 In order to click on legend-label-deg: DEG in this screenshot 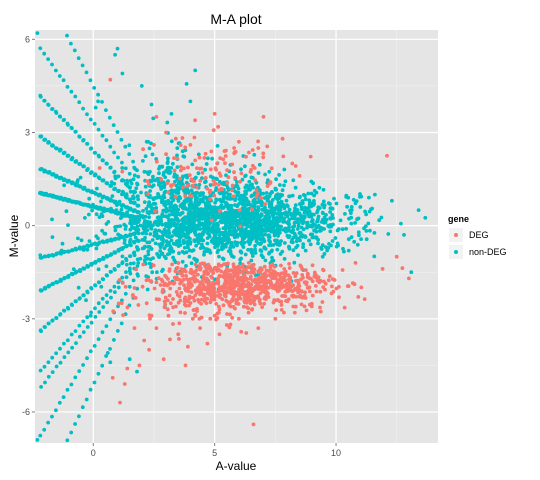, I will do `click(479, 235)`.